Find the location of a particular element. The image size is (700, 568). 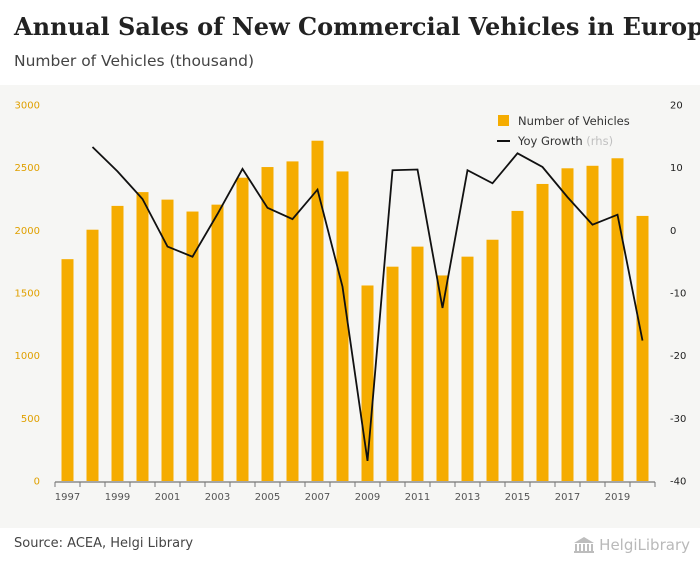

y-right-tick-label: 20 is located at coordinates (676, 106).